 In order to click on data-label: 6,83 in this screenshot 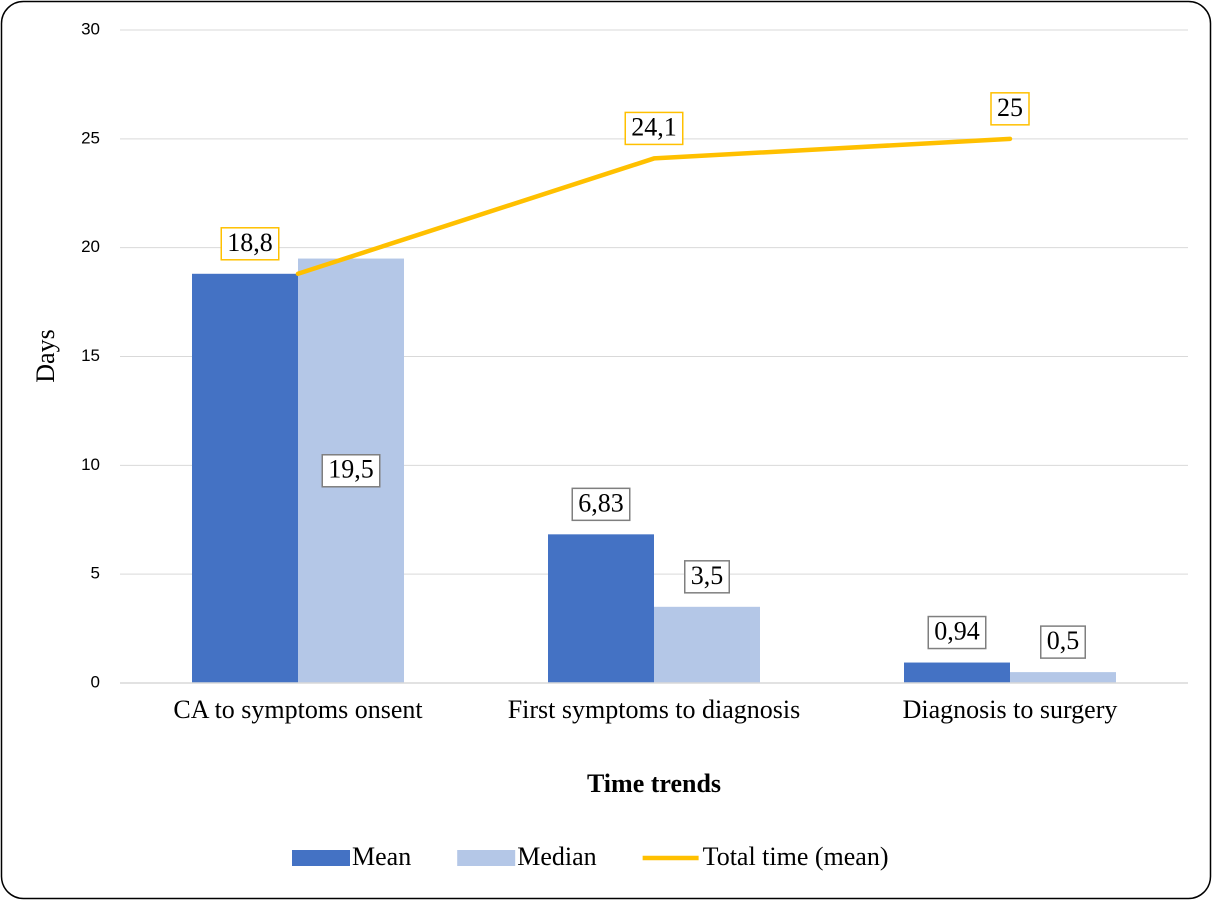, I will do `click(601, 502)`.